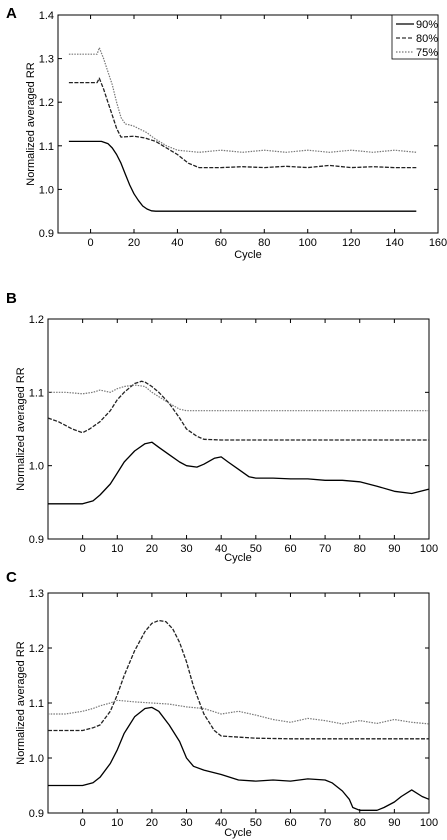  Describe the element at coordinates (360, 549) in the screenshot. I see `x-tick-label-b: 80` at that location.